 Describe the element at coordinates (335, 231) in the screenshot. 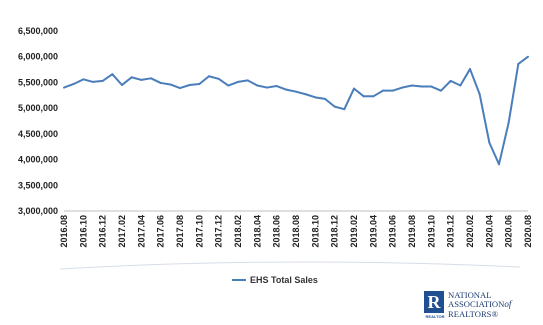

I see `x-tick-label: 2018.12` at that location.